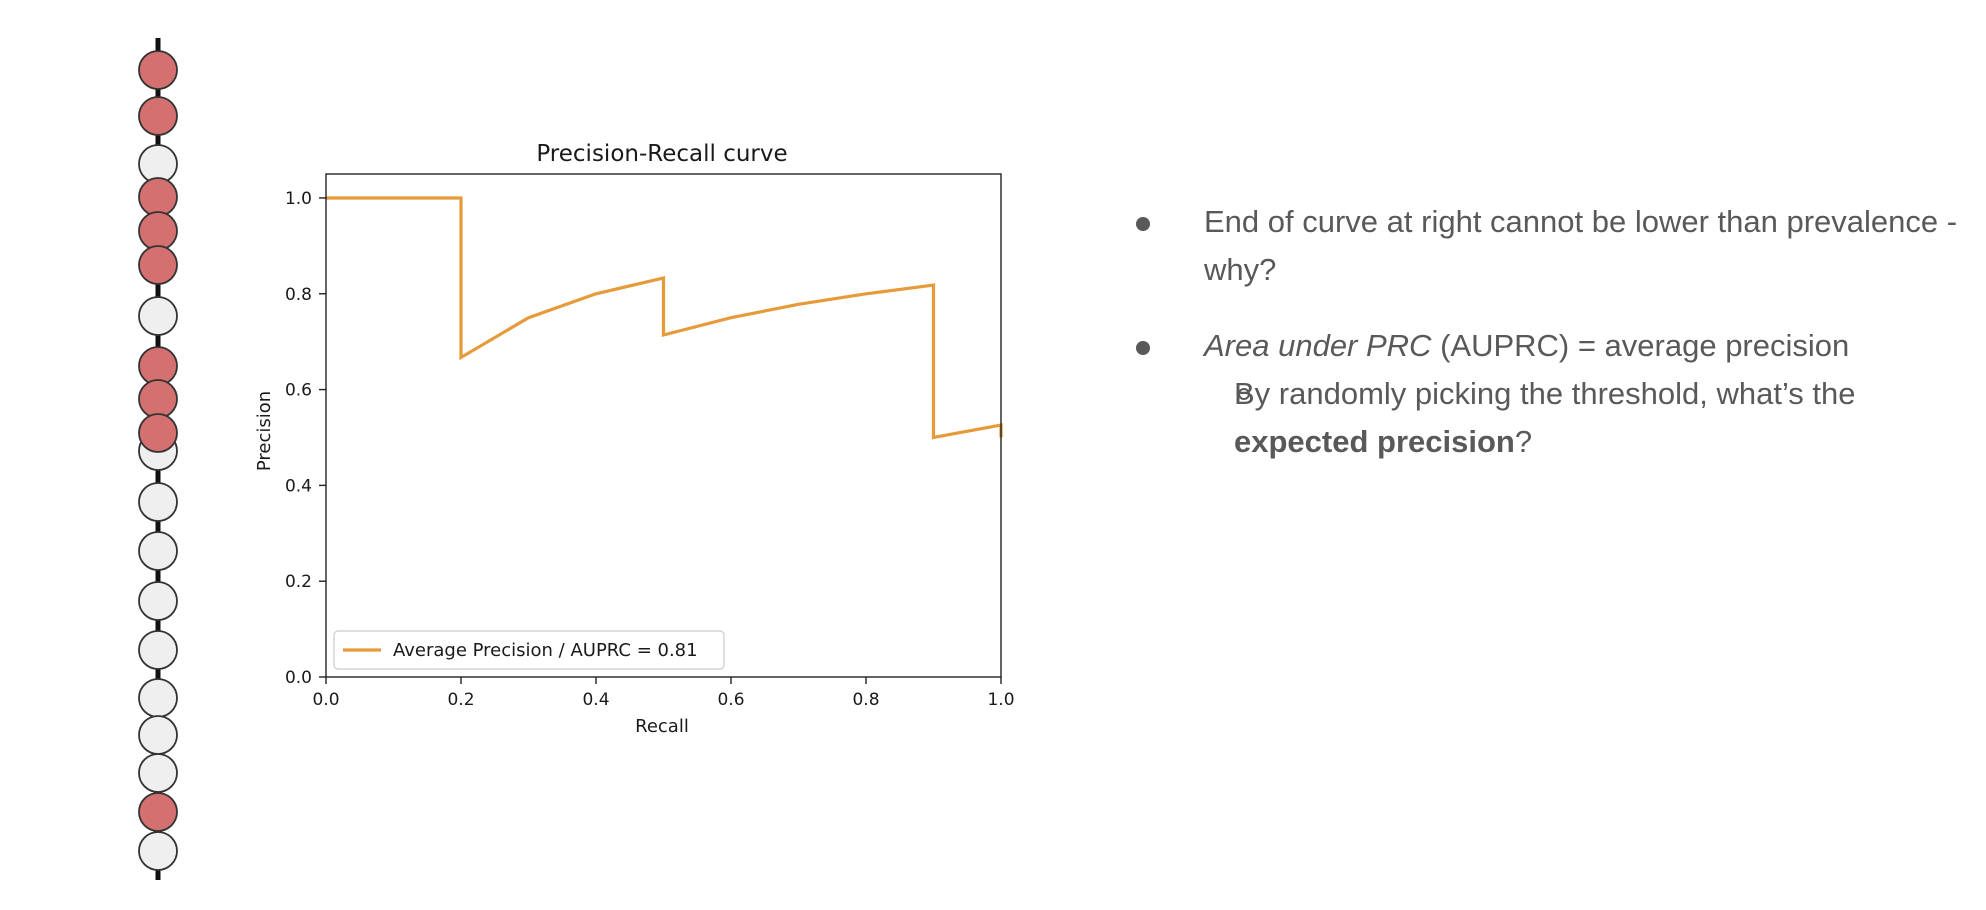  Describe the element at coordinates (662, 726) in the screenshot. I see `x-axis-label: Recall` at that location.